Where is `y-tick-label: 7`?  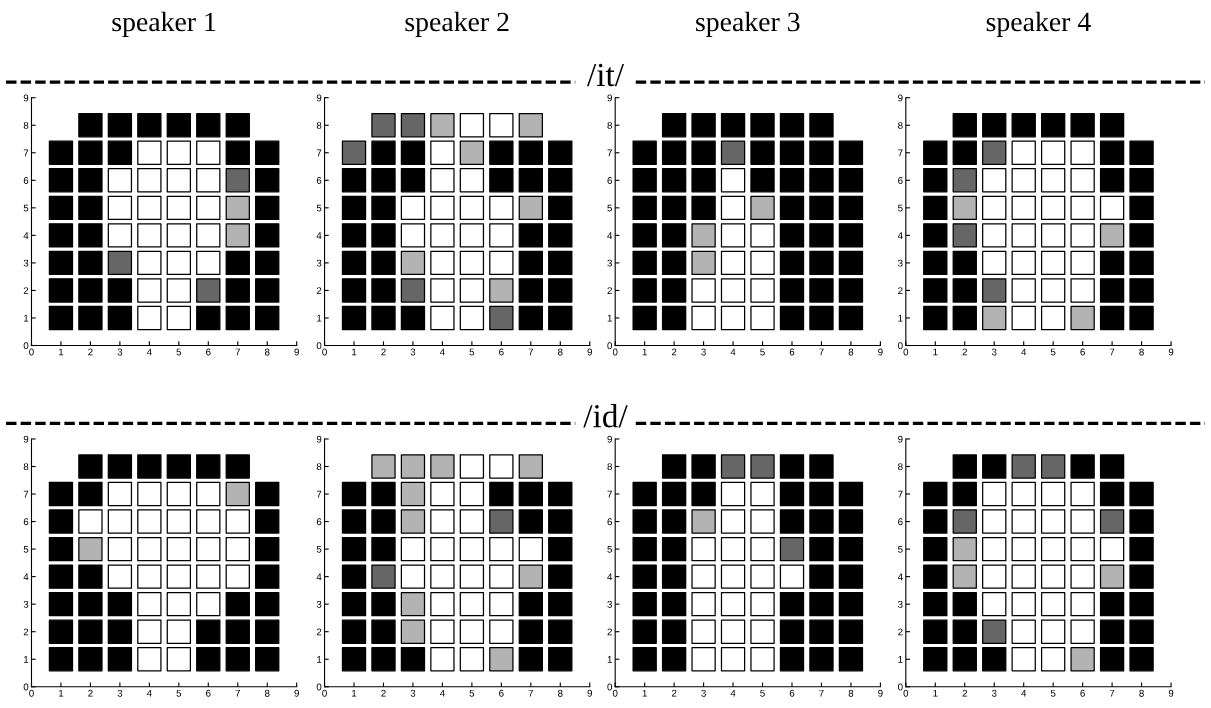
y-tick-label: 7 is located at coordinates (26, 494).